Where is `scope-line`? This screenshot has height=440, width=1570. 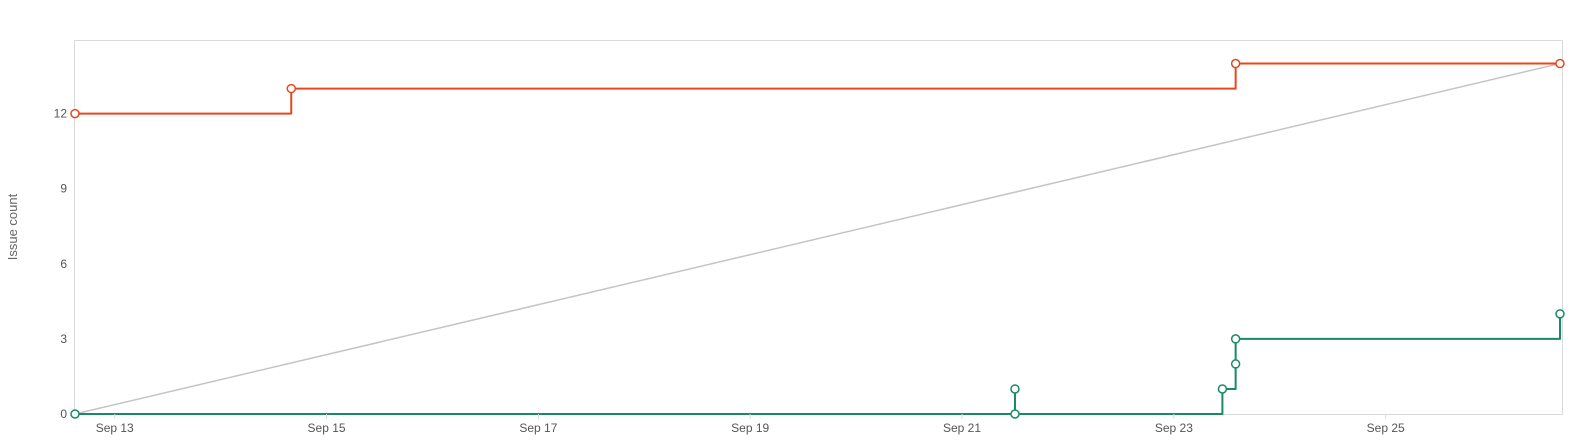 scope-line is located at coordinates (817, 88).